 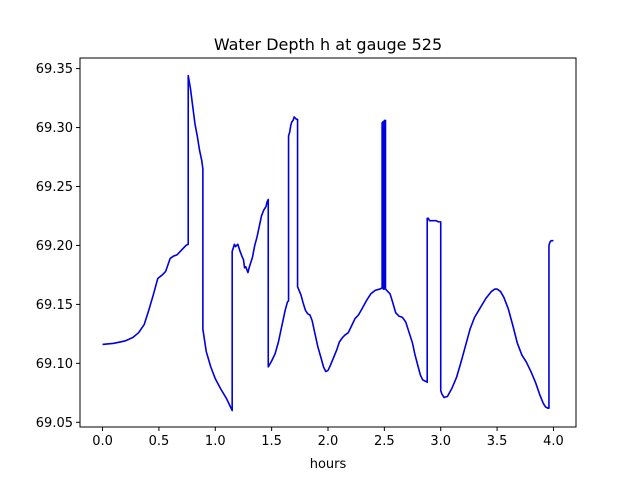 I want to click on y-tick-label: 69.35, so click(x=54, y=69).